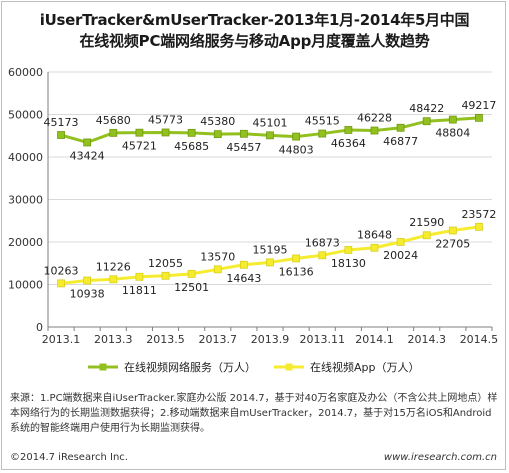  What do you see at coordinates (296, 271) in the screenshot?
I see `data-label: 16136` at bounding box center [296, 271].